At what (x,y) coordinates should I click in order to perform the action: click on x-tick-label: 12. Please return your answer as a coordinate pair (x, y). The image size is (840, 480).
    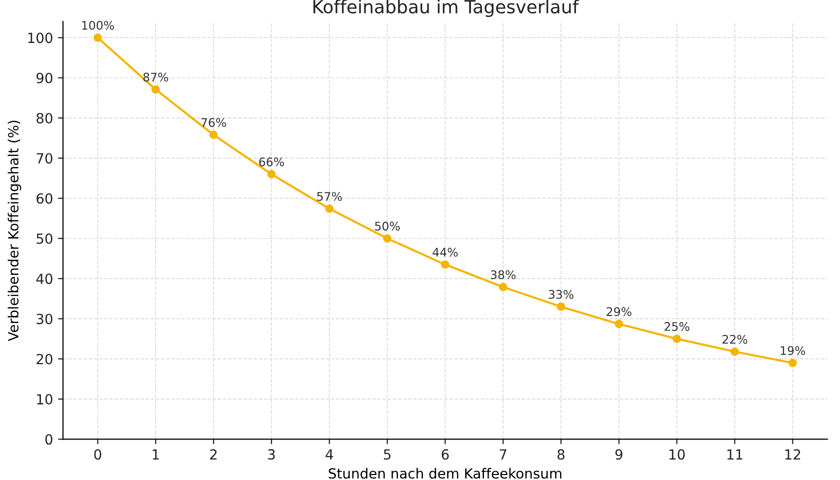
    Looking at the image, I should click on (792, 454).